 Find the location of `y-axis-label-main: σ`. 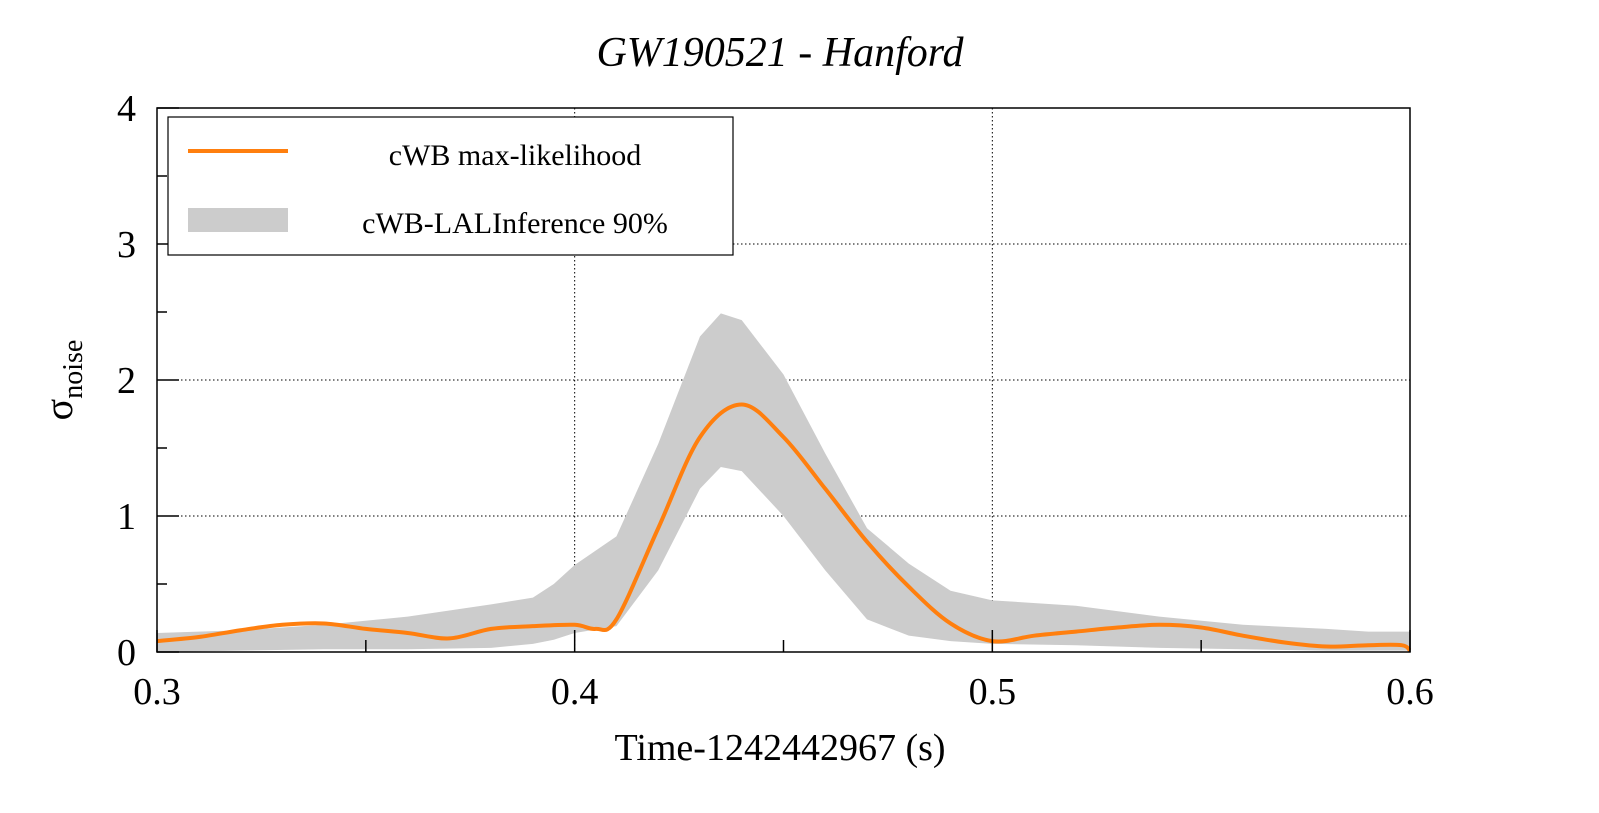

y-axis-label-main: σ is located at coordinates (58, 410).